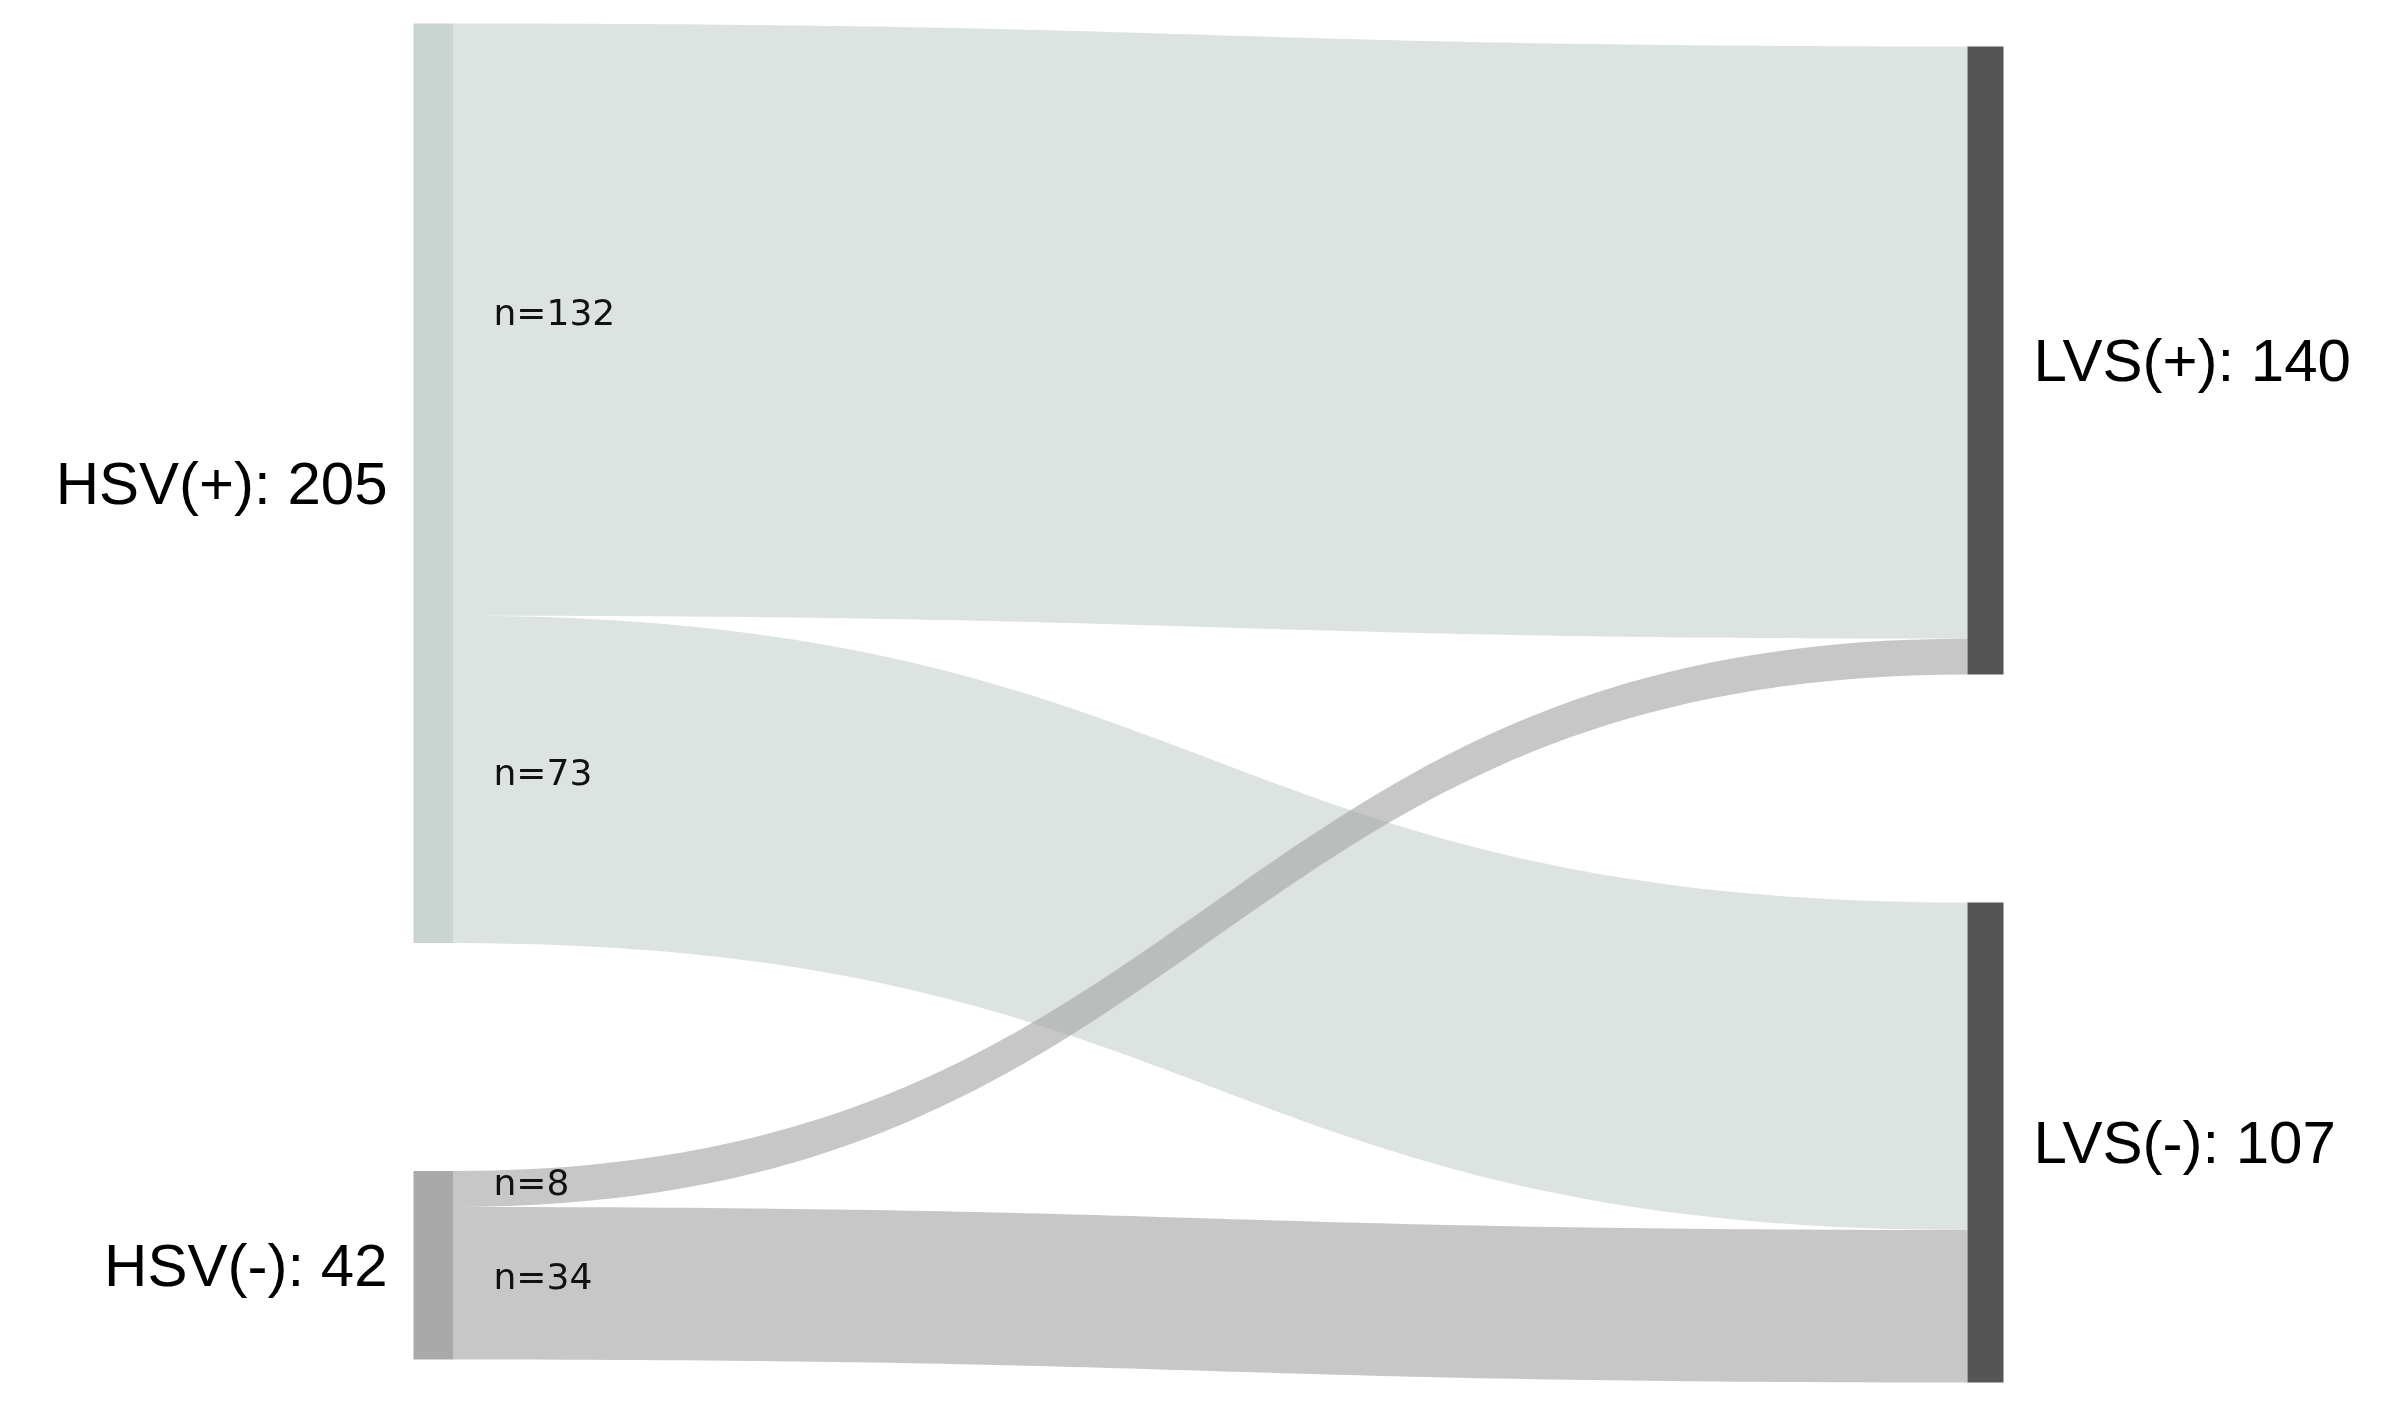 Image resolution: width=2400 pixels, height=1416 pixels. I want to click on data-label: n=34, so click(543, 1276).